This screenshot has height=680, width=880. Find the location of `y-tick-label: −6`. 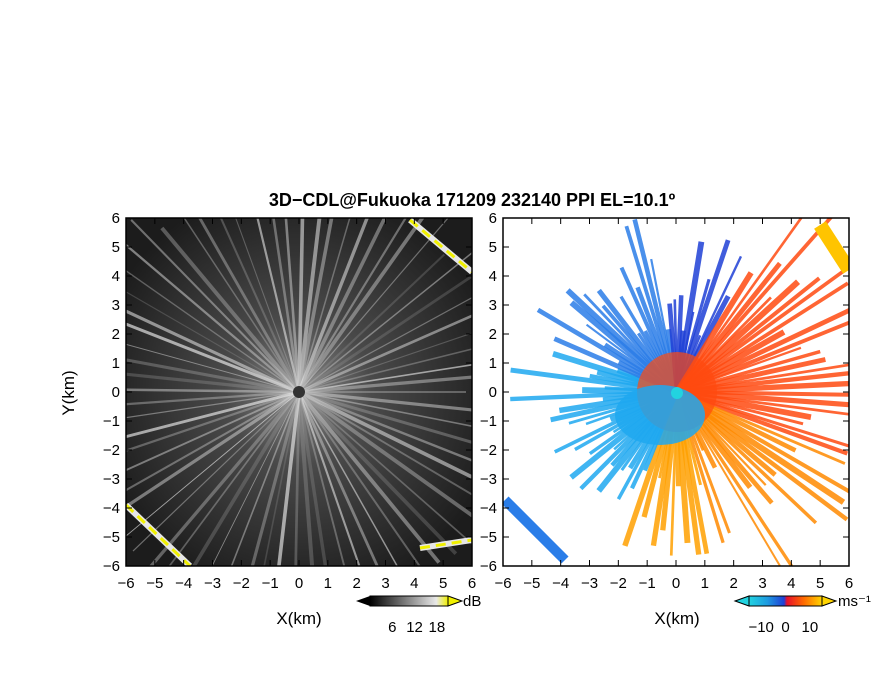

y-tick-label: −6 is located at coordinates (111, 566).